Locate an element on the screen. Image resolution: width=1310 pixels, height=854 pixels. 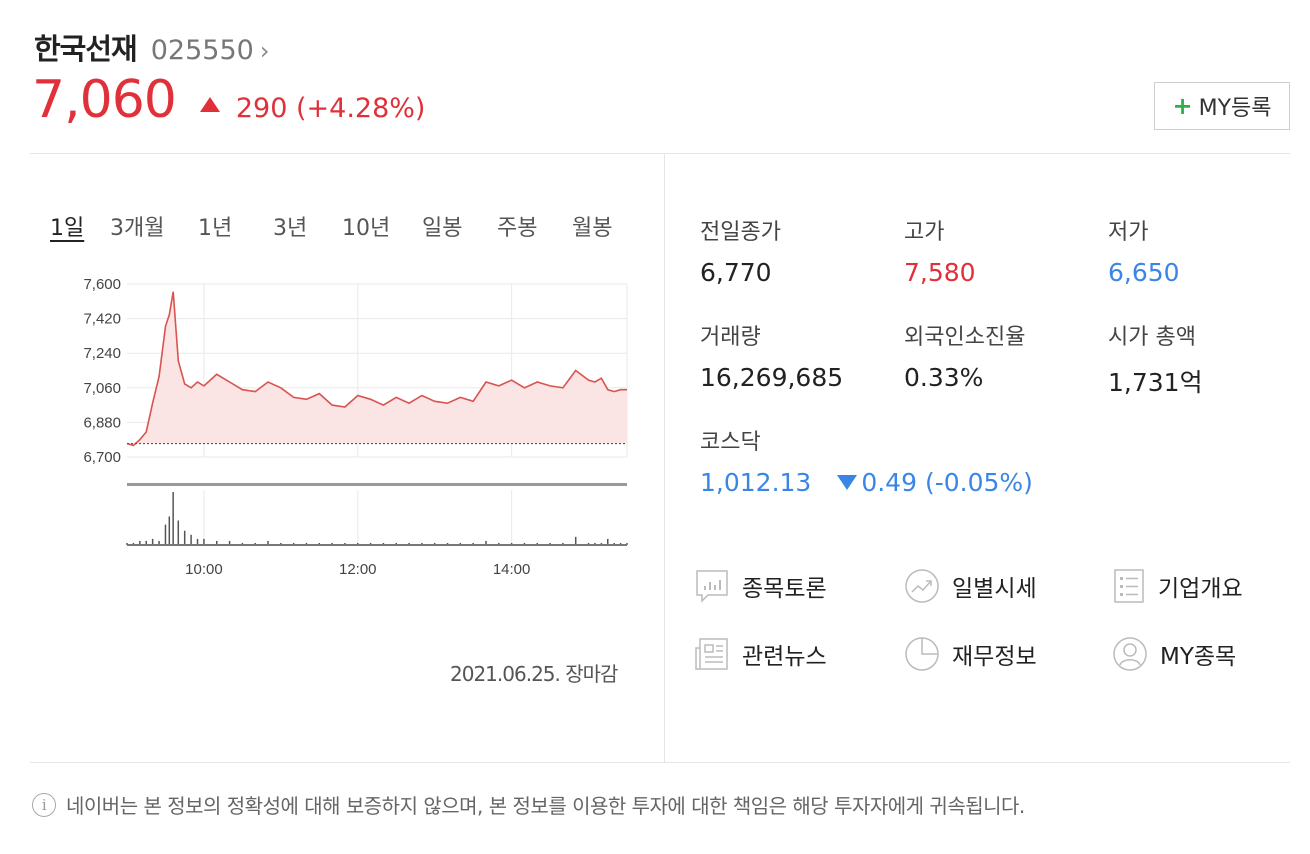
stock-code: 025550 is located at coordinates (202, 50).